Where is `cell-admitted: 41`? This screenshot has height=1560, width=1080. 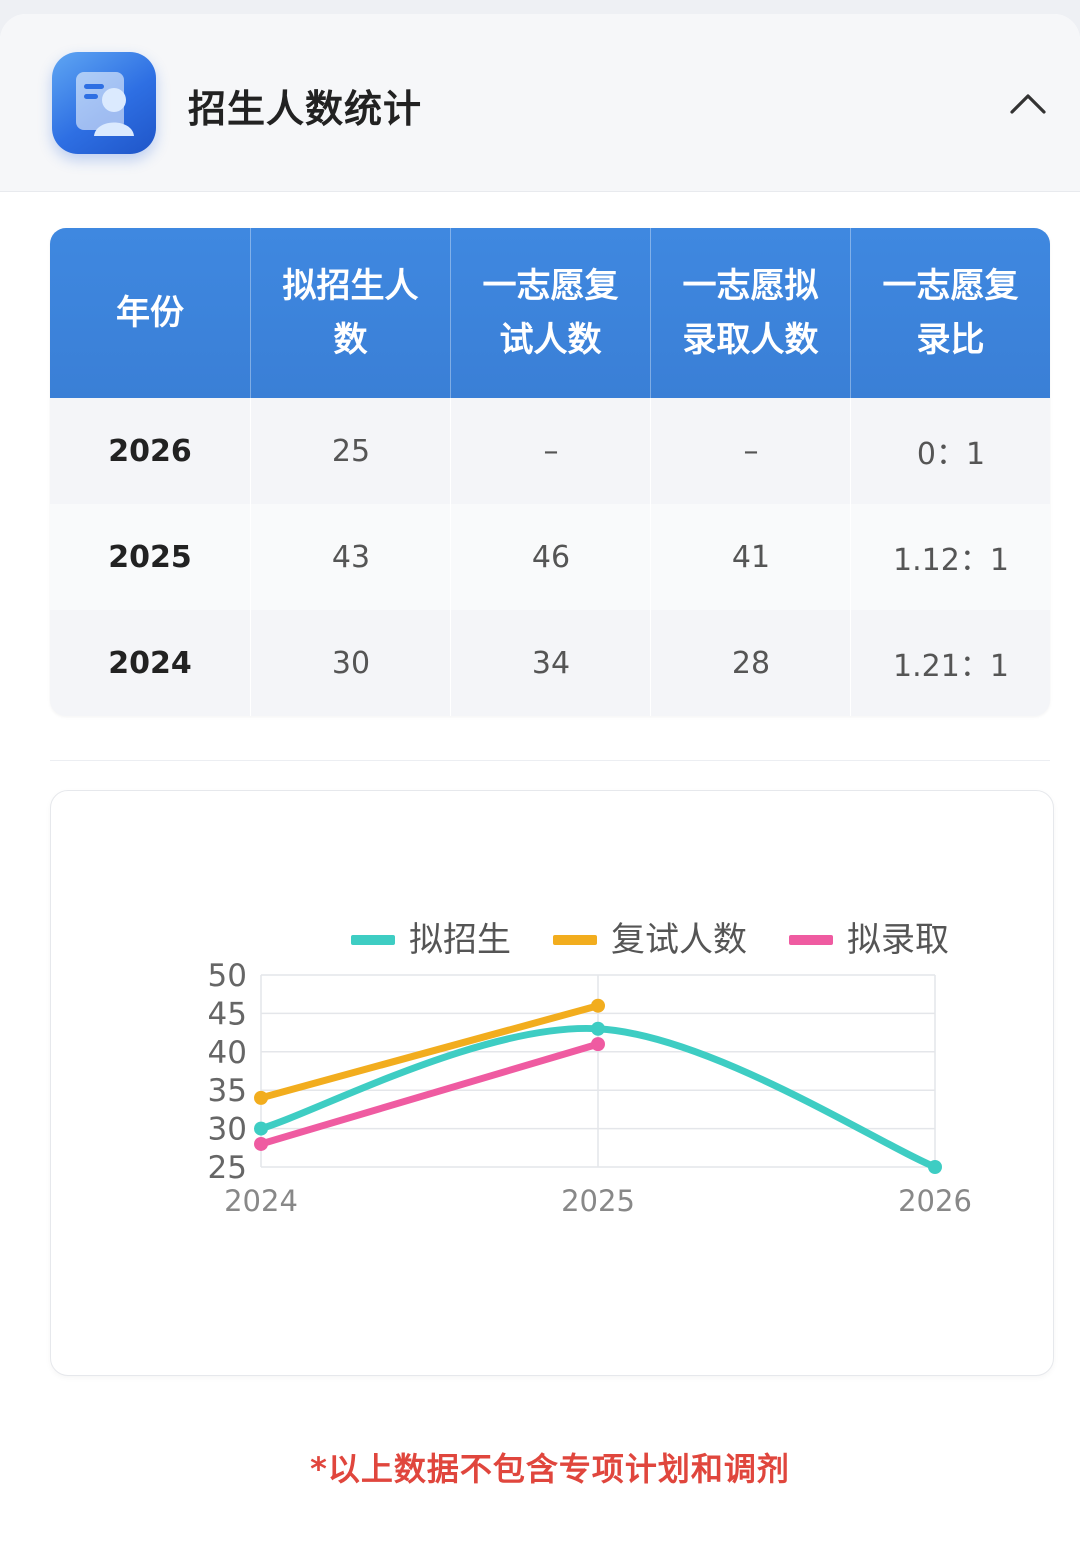
cell-admitted: 41 is located at coordinates (750, 557).